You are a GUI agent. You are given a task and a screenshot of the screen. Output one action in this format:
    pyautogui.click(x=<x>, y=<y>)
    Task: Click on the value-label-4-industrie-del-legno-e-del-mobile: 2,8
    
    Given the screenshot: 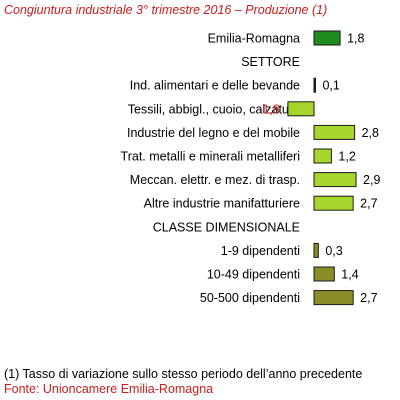 What is the action you would take?
    pyautogui.click(x=370, y=133)
    